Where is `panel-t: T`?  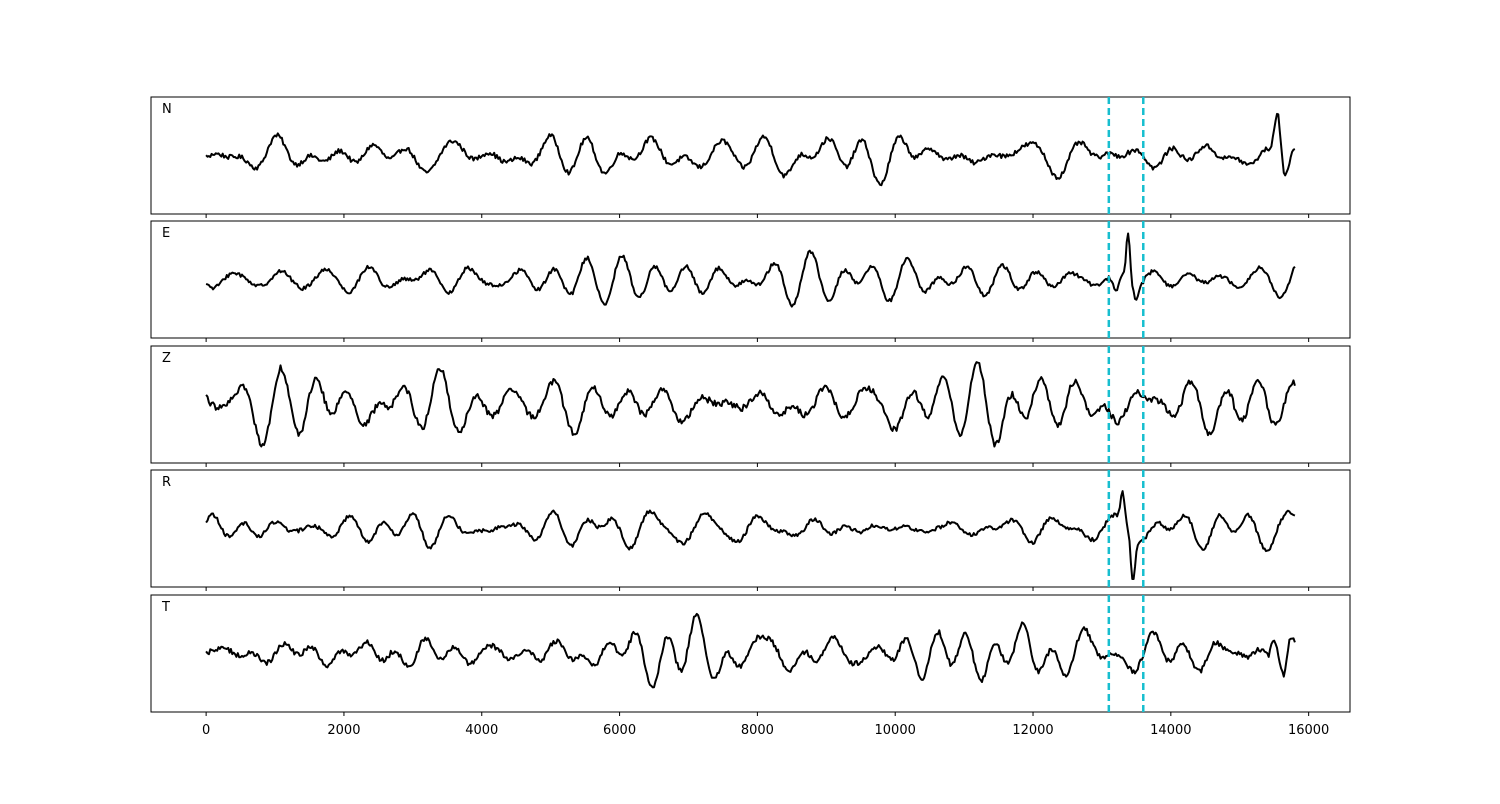 panel-t: T is located at coordinates (750, 655).